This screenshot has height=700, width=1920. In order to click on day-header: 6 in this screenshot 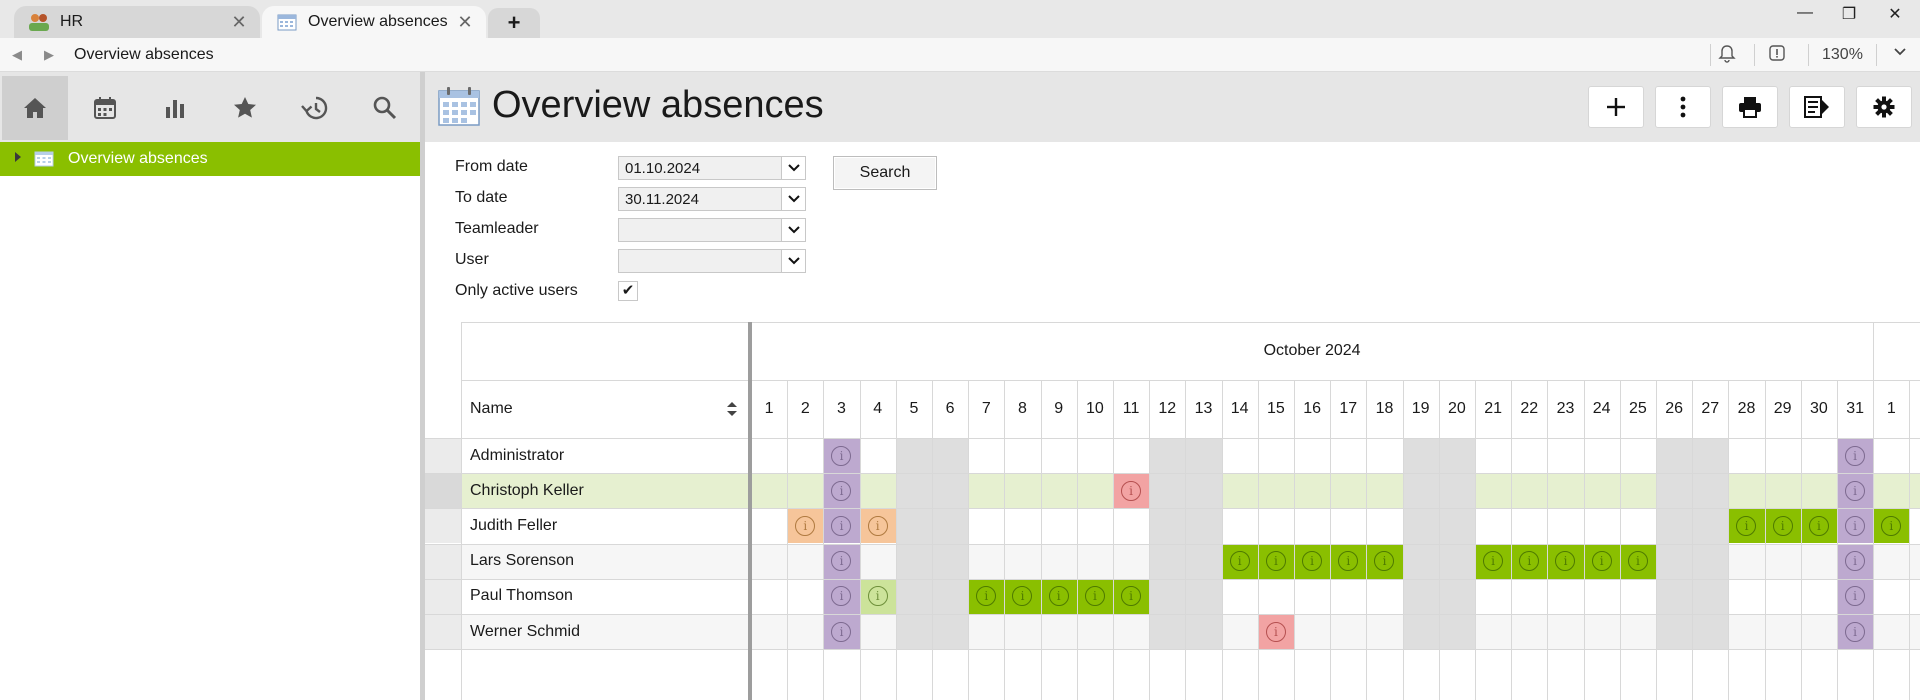, I will do `click(950, 408)`.